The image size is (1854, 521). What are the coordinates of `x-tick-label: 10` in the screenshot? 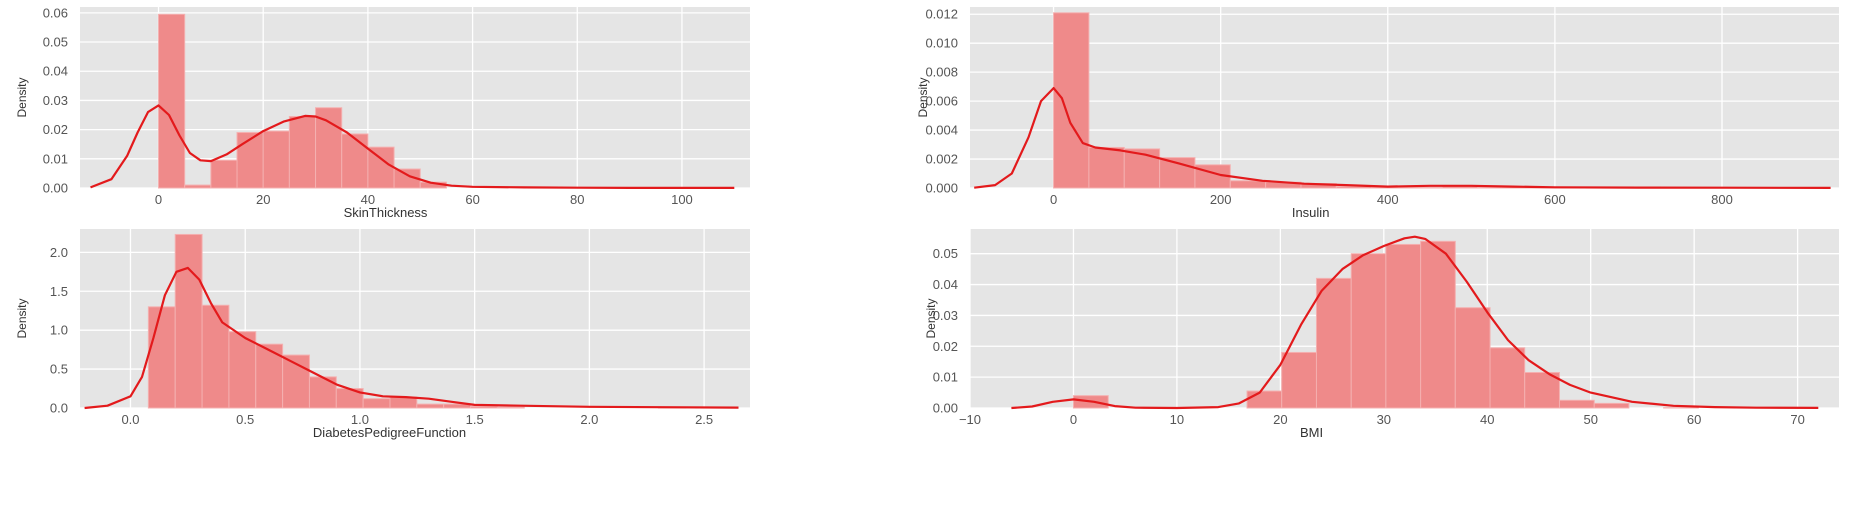 It's located at (1177, 419).